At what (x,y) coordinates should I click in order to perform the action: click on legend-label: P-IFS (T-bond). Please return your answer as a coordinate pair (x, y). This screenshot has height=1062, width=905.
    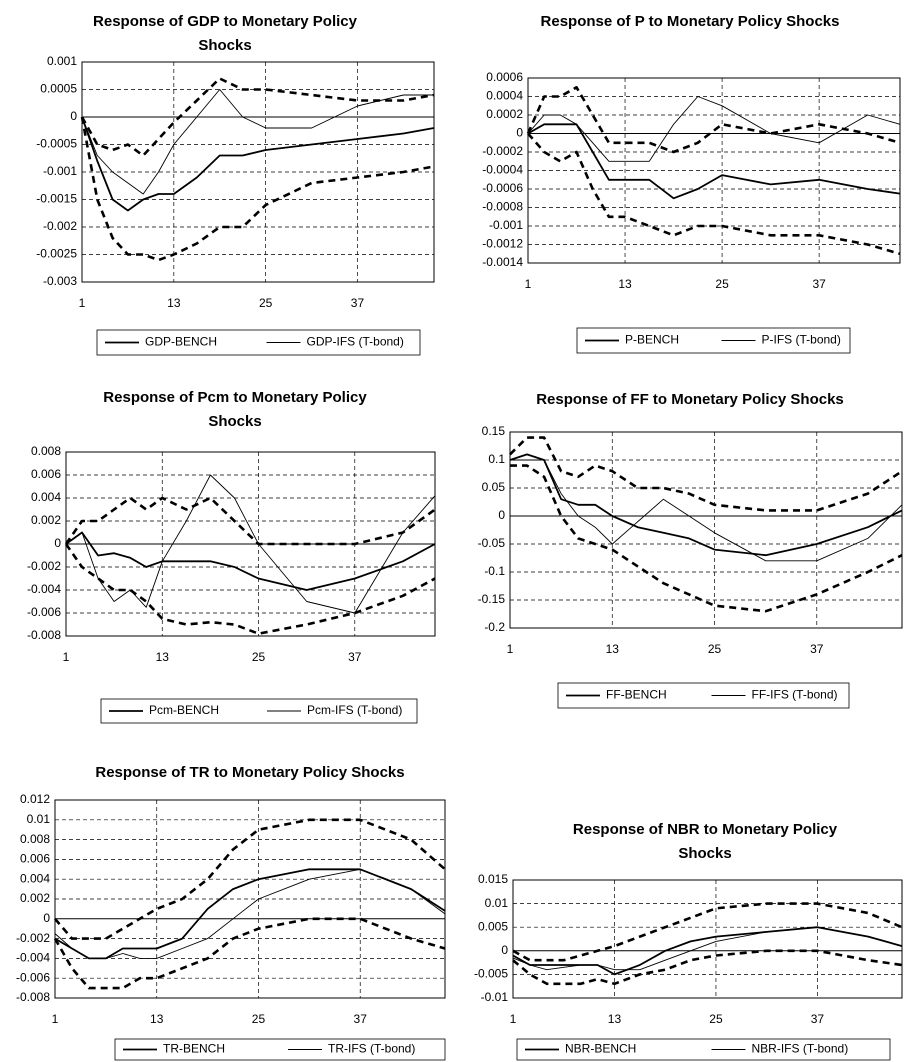
    Looking at the image, I should click on (801, 340).